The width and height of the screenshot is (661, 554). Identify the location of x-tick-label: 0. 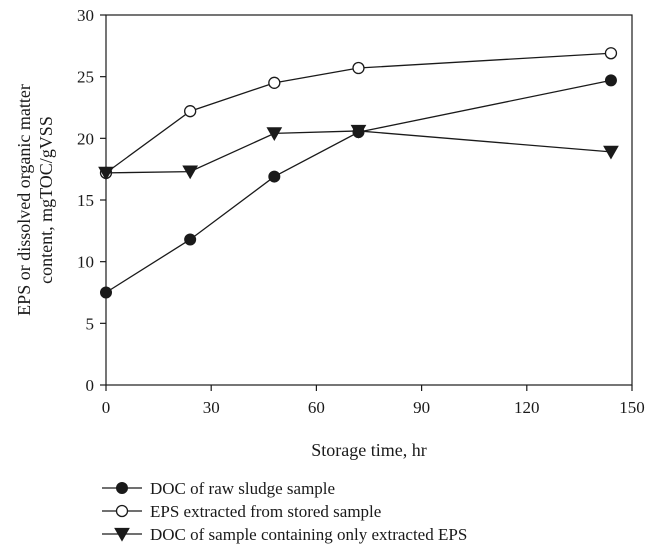
(106, 407).